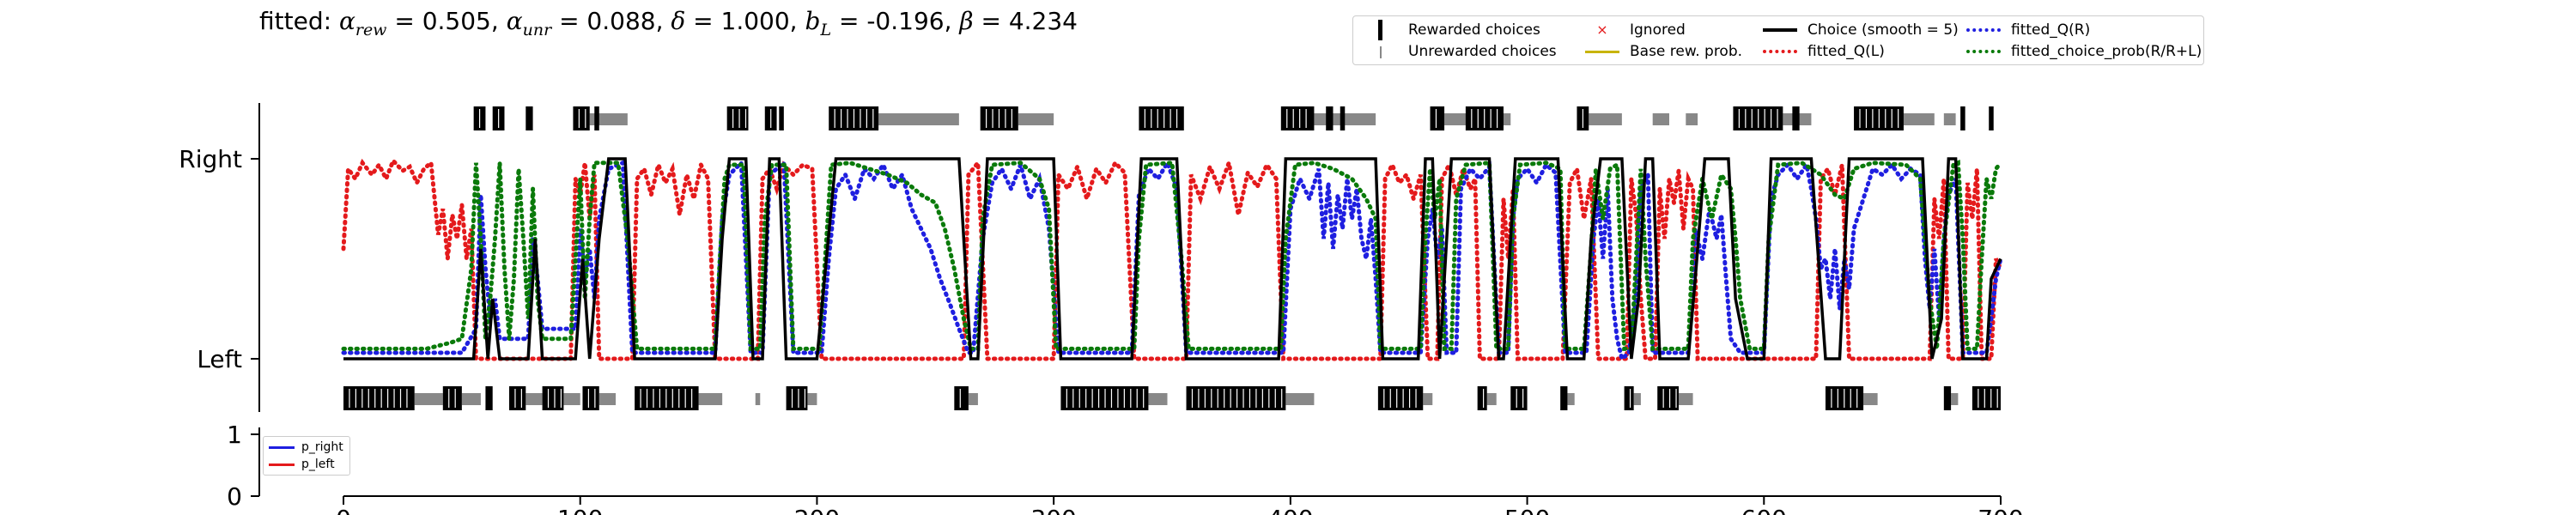  I want to click on legend-item-p-right: p_right, so click(306, 447).